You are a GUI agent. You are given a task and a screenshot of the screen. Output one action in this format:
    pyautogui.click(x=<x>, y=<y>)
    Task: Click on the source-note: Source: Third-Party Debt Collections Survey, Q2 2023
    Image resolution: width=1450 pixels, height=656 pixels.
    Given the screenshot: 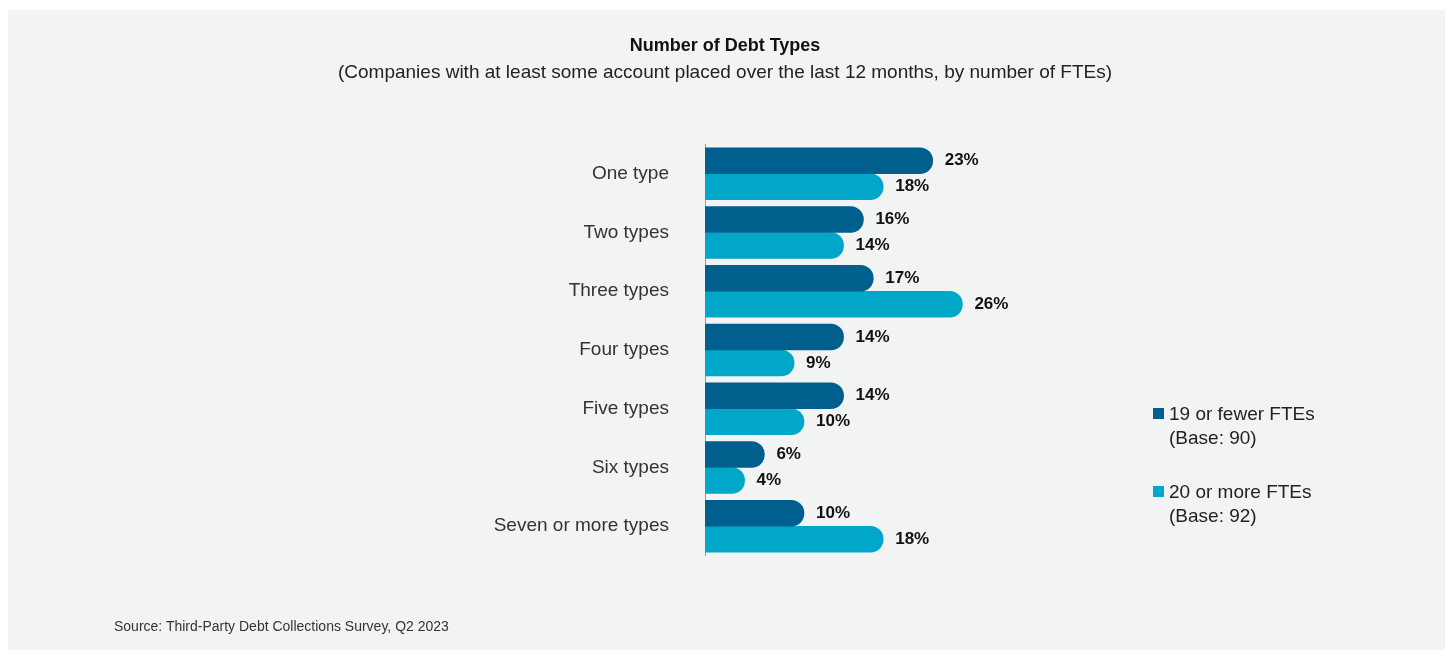 What is the action you would take?
    pyautogui.click(x=281, y=626)
    